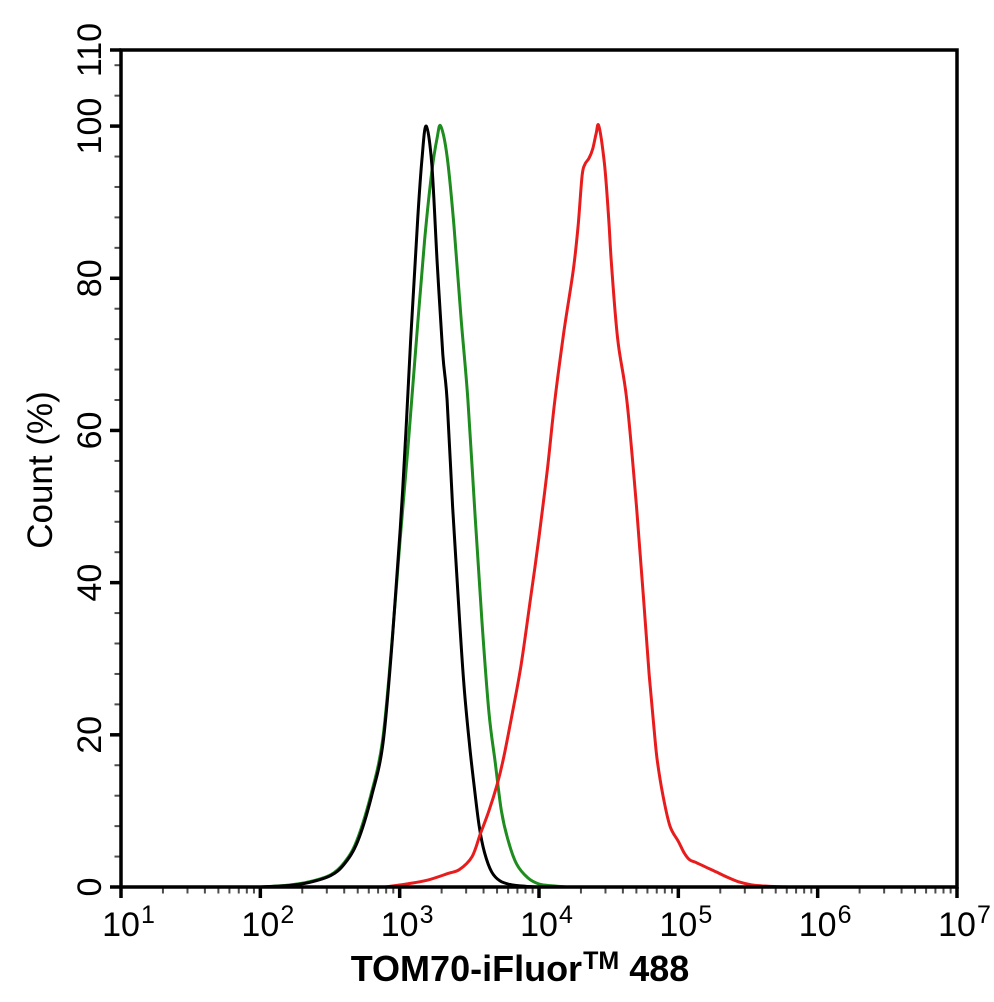 The width and height of the screenshot is (994, 1002). I want to click on y-axis-label: Count (%), so click(40, 470).